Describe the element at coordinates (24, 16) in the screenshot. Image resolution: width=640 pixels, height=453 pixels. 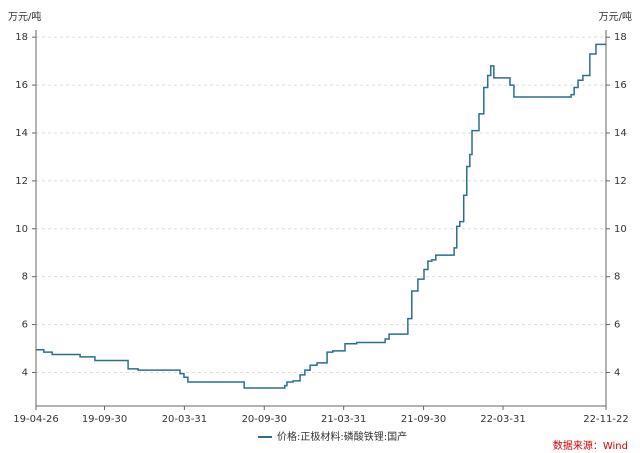
I see `y-axis-unit: 万元/吨` at that location.